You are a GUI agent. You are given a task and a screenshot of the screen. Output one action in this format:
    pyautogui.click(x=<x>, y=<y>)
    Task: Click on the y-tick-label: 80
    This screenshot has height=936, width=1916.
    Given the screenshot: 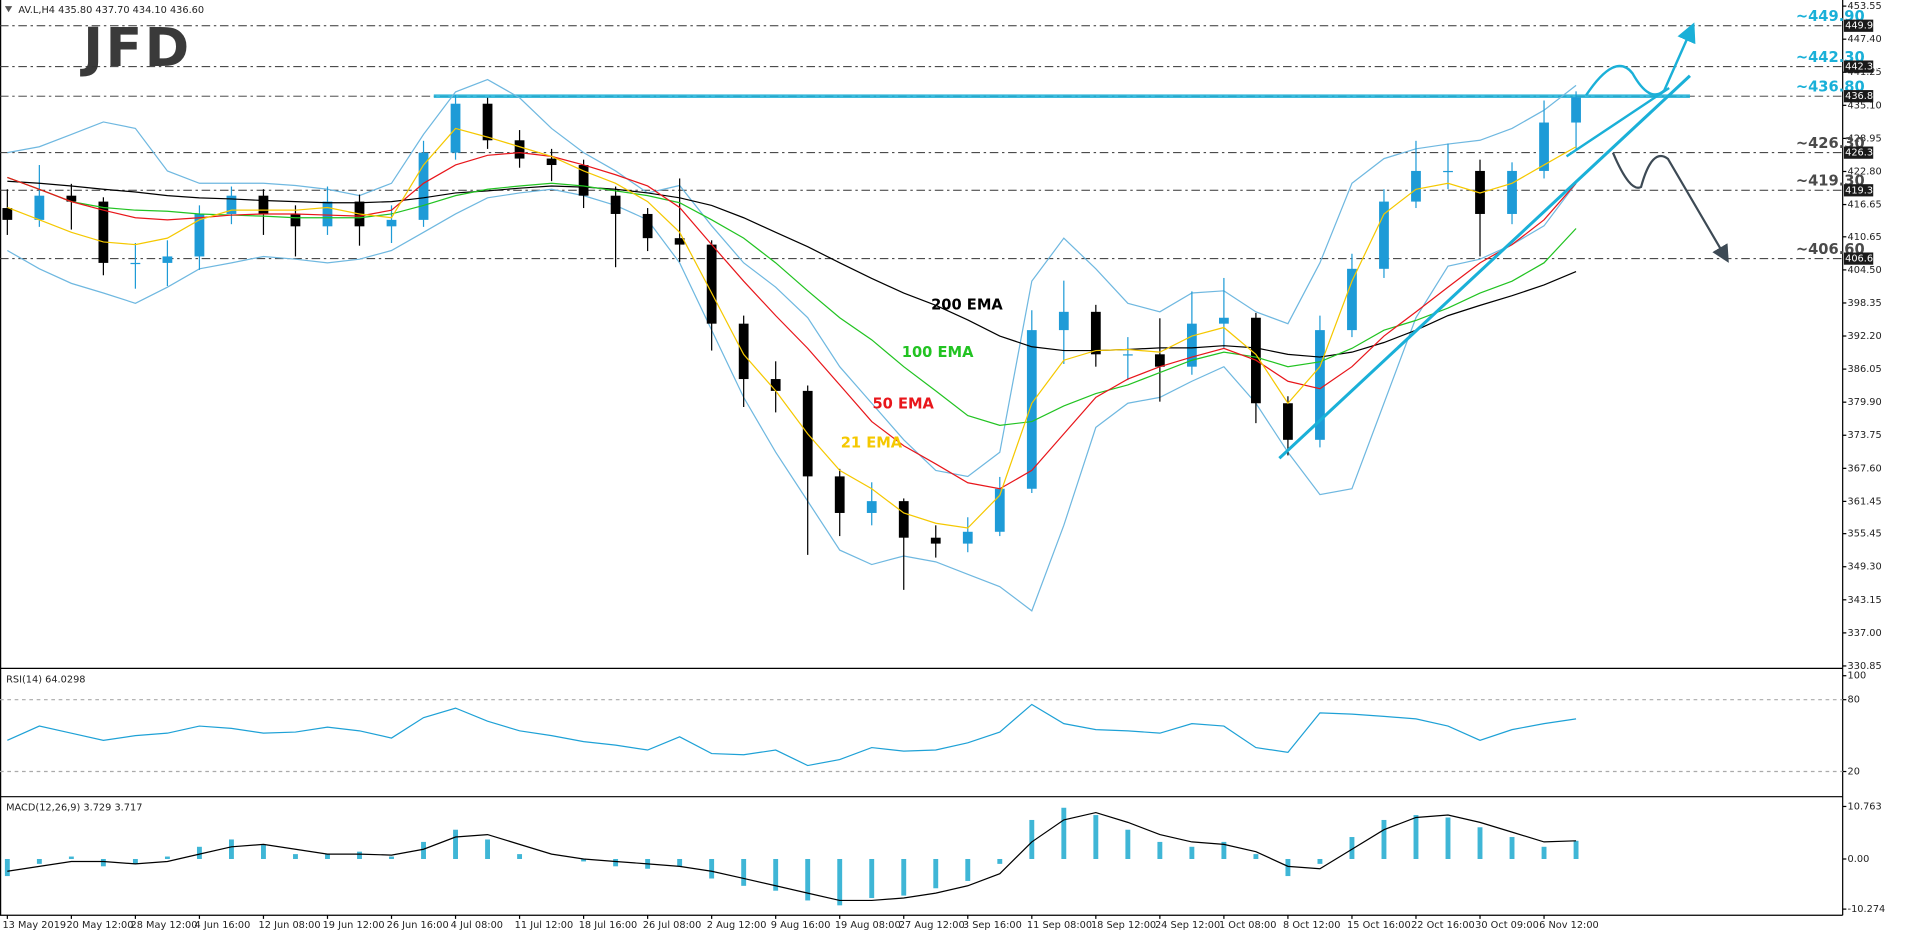 What is the action you would take?
    pyautogui.click(x=1854, y=700)
    